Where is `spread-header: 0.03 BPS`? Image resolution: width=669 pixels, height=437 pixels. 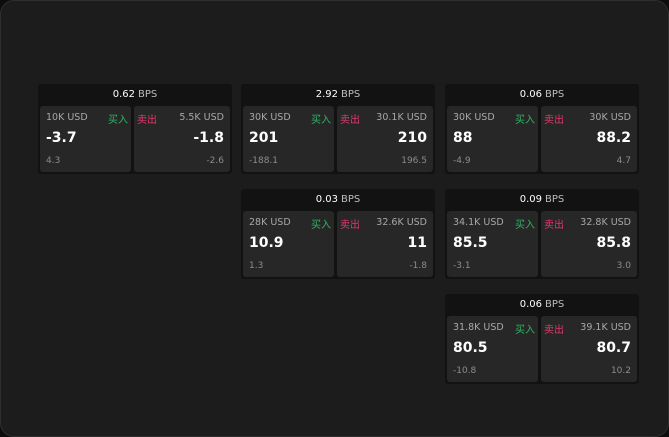
spread-header: 0.03 BPS is located at coordinates (338, 199).